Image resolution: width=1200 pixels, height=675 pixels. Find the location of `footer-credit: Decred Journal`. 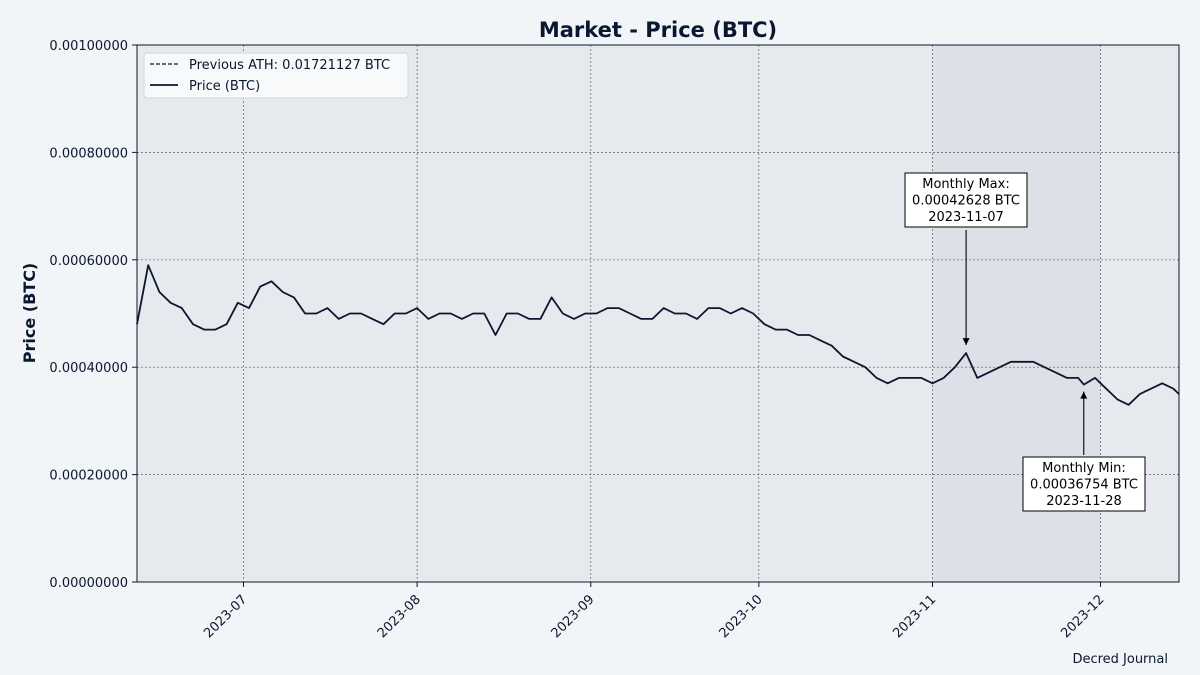

footer-credit: Decred Journal is located at coordinates (1120, 659).